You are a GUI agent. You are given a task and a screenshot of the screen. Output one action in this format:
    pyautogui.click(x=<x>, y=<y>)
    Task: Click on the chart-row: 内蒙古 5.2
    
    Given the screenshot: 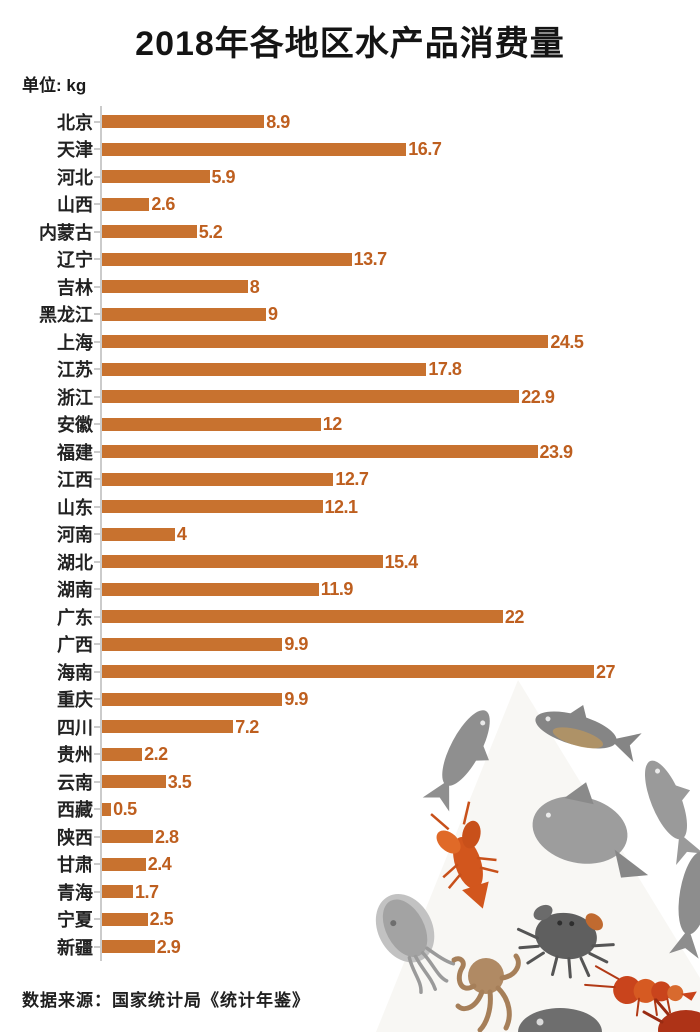 What is the action you would take?
    pyautogui.click(x=350, y=232)
    